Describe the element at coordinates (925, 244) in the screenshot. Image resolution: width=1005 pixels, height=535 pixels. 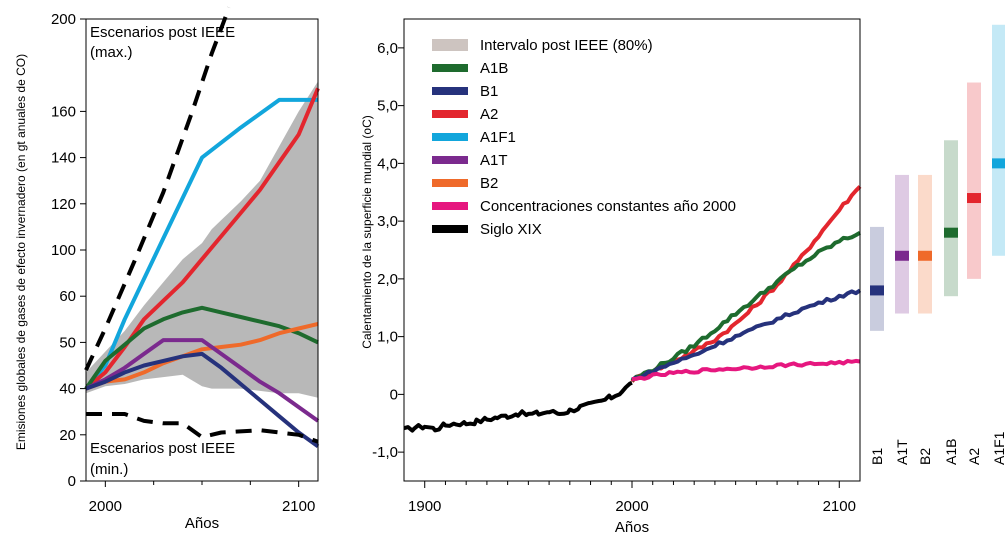
I see `range-bar-b2` at that location.